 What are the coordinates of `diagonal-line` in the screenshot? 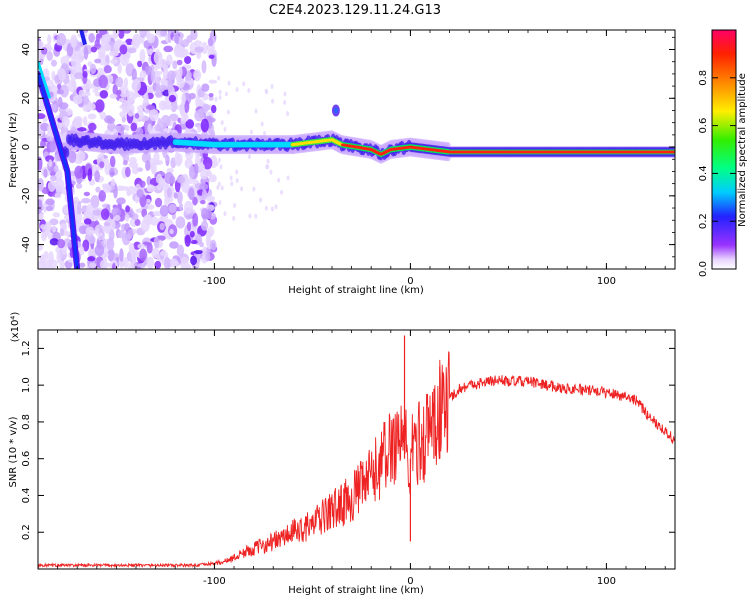 It's located at (58, 171).